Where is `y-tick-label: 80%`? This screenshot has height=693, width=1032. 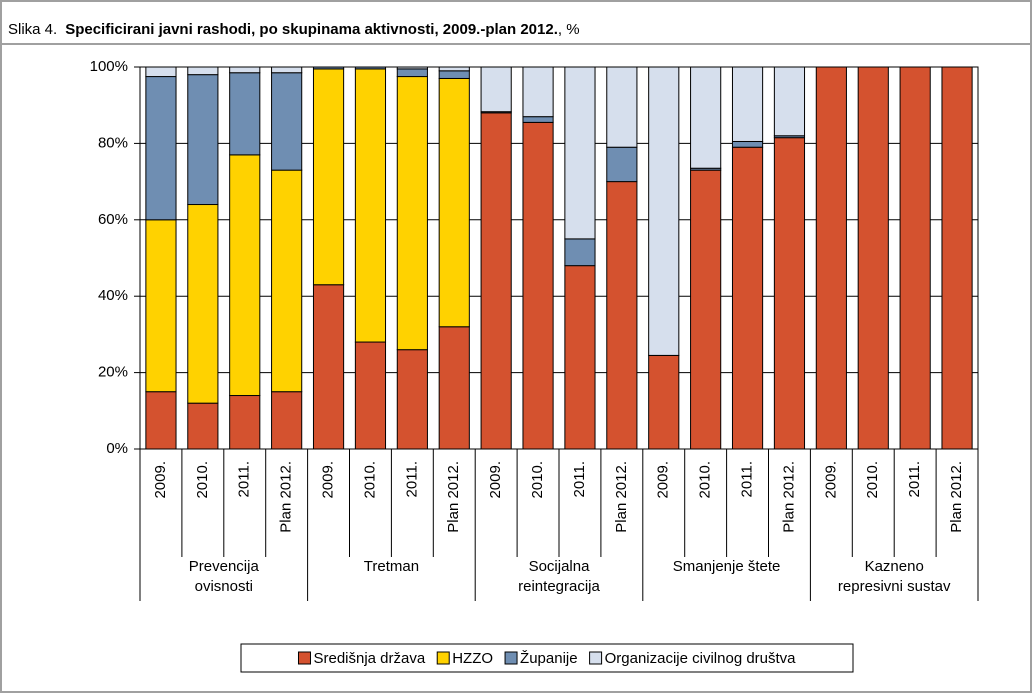
y-tick-label: 80% is located at coordinates (113, 142).